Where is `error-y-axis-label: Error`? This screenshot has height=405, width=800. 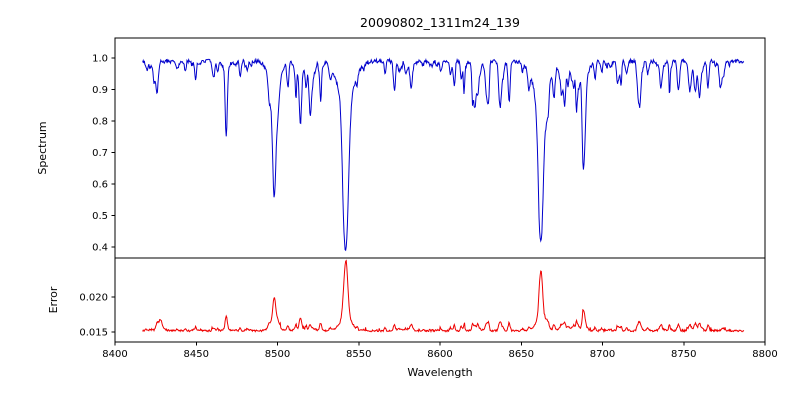
error-y-axis-label: Error is located at coordinates (53, 299).